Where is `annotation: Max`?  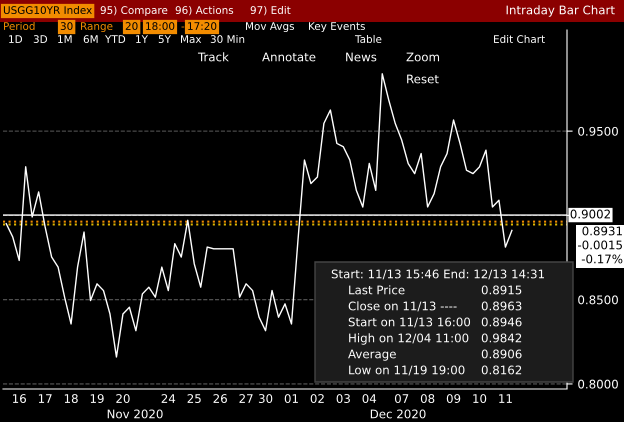
annotation: Max is located at coordinates (191, 39).